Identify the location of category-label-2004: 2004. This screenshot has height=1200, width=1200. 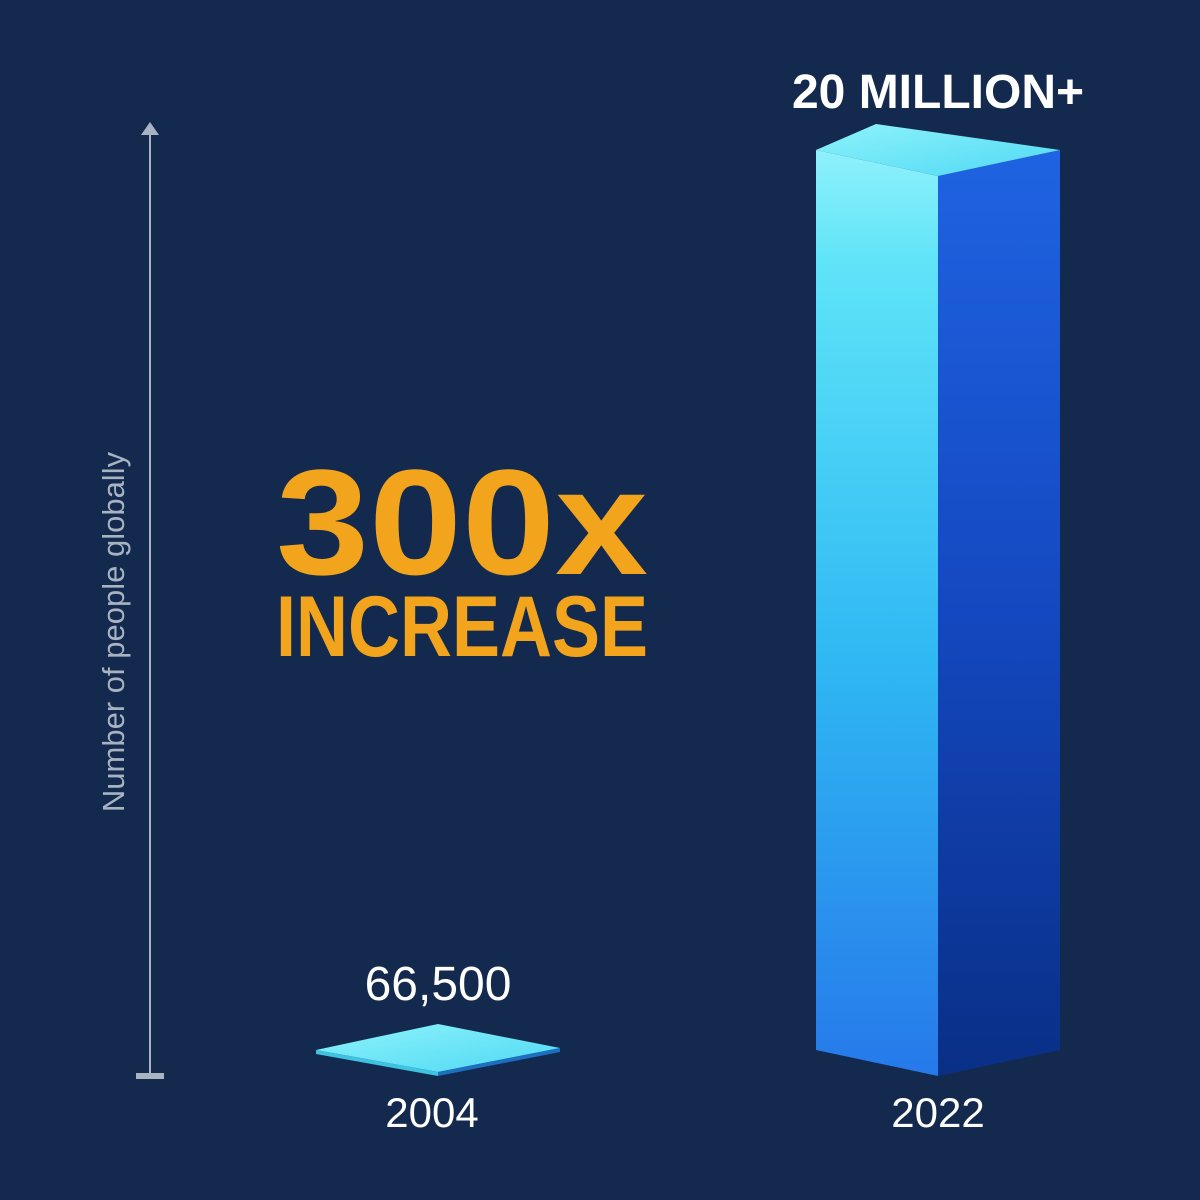
(431, 1112).